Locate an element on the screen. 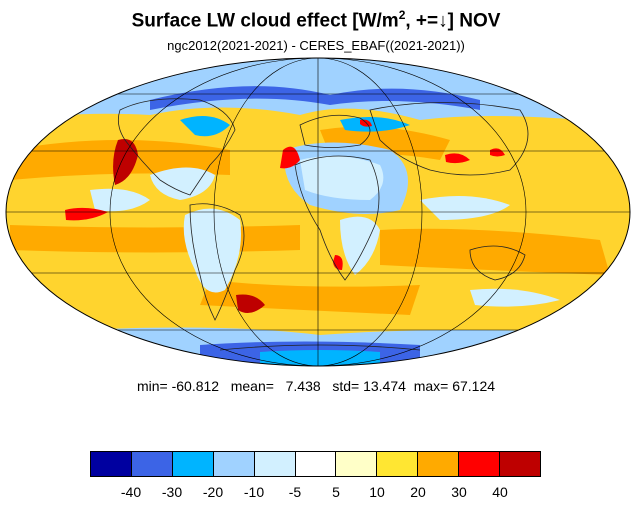 The height and width of the screenshot is (506, 632). colorbar is located at coordinates (315, 464).